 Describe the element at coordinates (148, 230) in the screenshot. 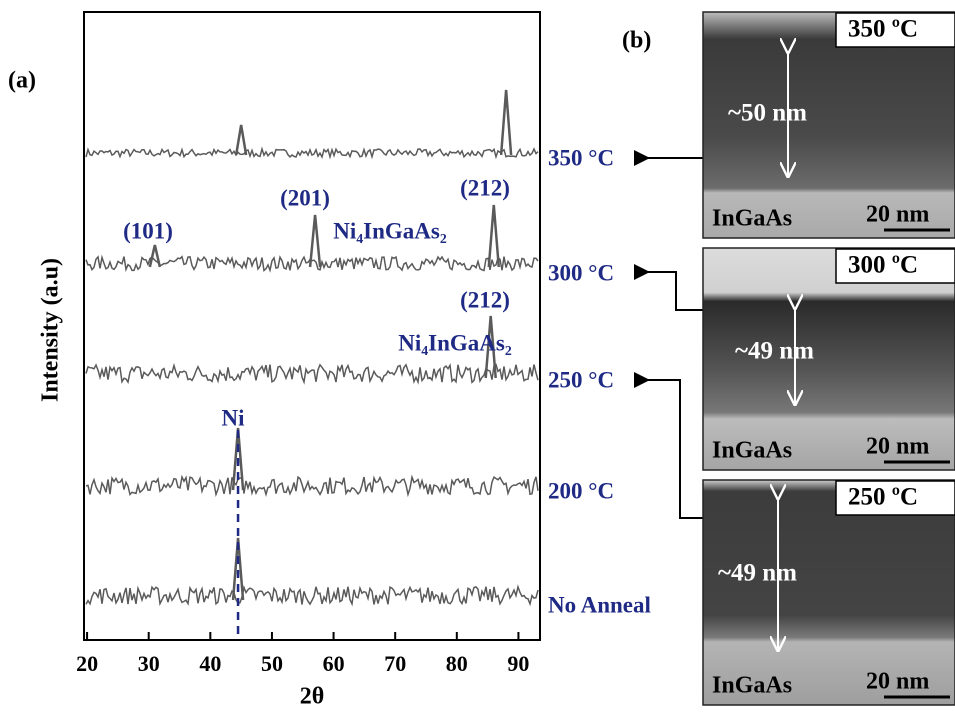

I see `peak-annotation: (101)` at that location.